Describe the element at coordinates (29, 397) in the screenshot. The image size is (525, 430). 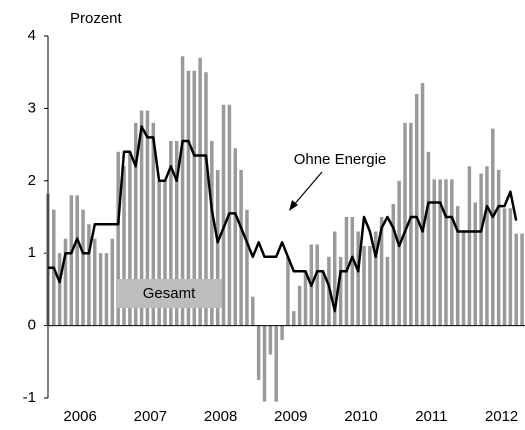
I see `y-tick-label: -1` at that location.